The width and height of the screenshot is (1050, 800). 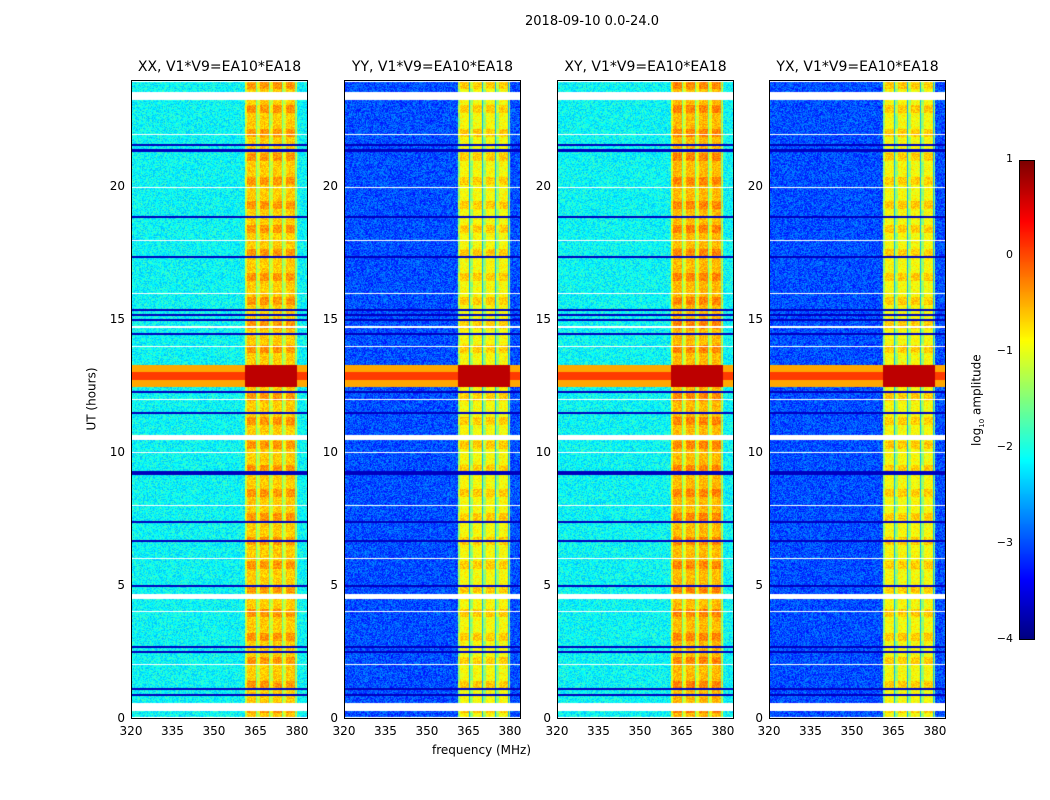 What do you see at coordinates (645, 67) in the screenshot?
I see `panel-title: XY, V1*V9=EA10*EA18` at bounding box center [645, 67].